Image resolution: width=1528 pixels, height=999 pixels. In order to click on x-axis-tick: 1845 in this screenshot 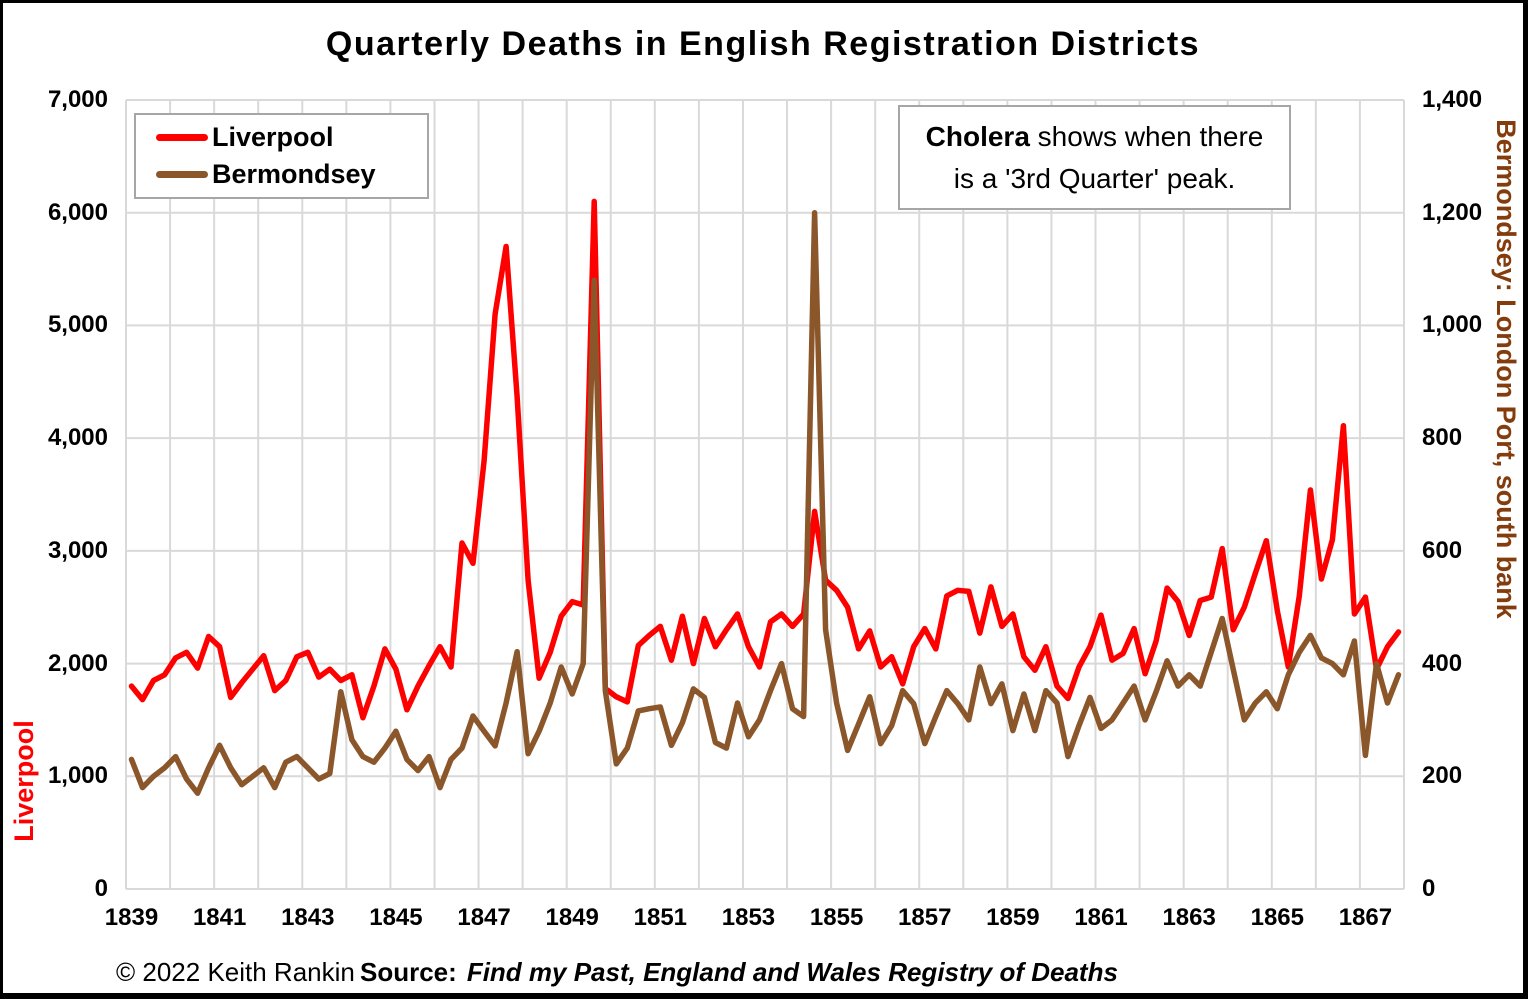, I will do `click(396, 917)`.